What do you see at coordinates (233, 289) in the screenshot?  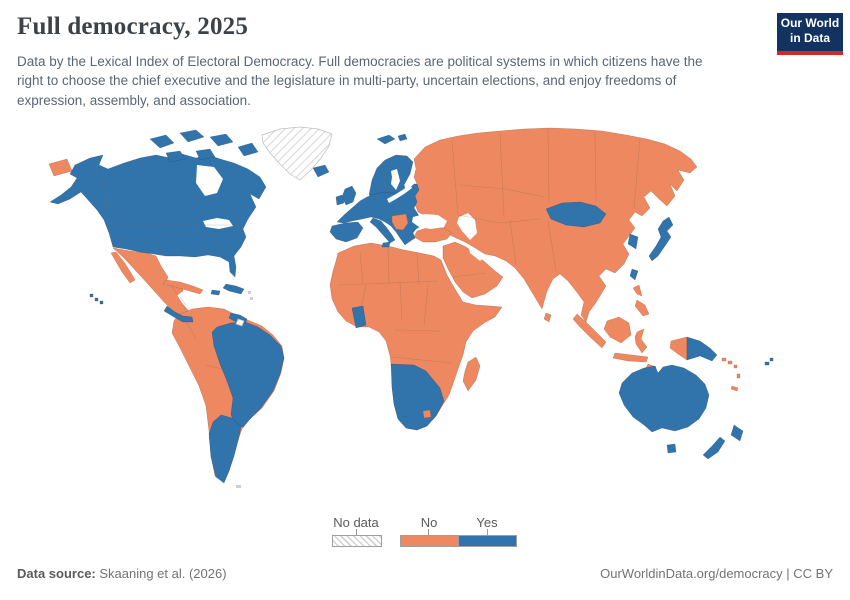 I see `region-hispaniola` at bounding box center [233, 289].